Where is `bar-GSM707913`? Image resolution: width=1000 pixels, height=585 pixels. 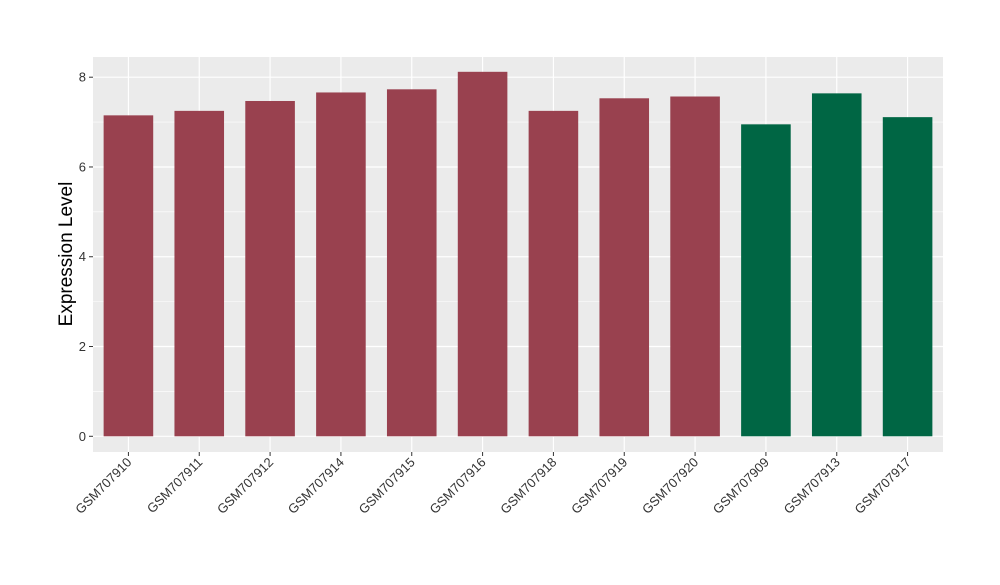 bar-GSM707913 is located at coordinates (836, 265).